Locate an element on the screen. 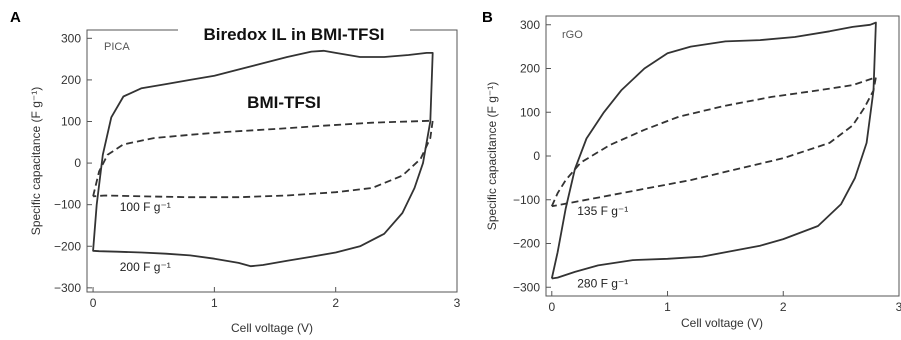 Image resolution: width=901 pixels, height=340 pixels. b-ytick-label-0: −300 is located at coordinates (526, 287).